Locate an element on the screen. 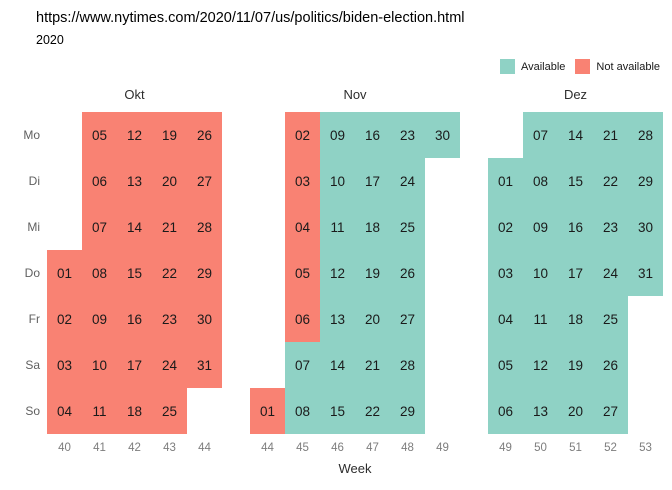 The image size is (672, 490). day-cell: 23 is located at coordinates (407, 135).